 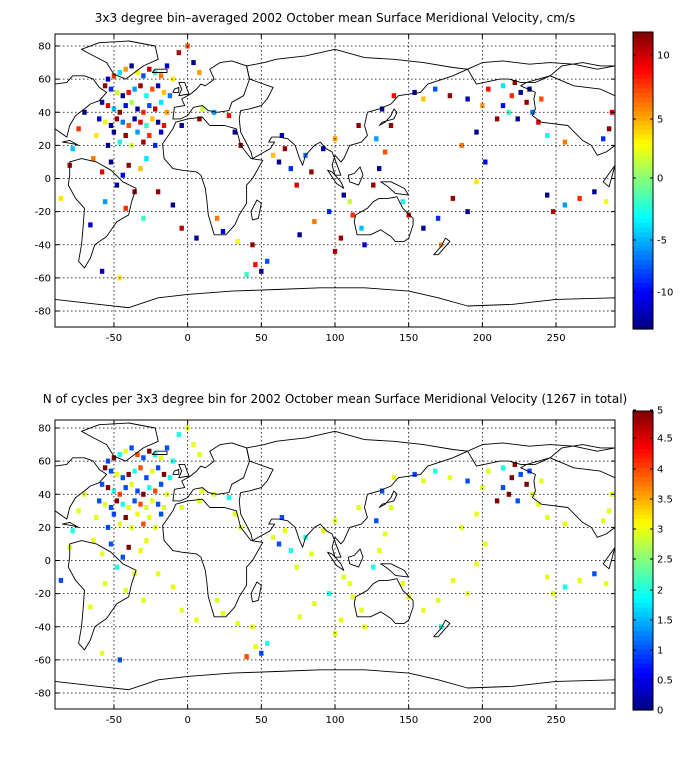 What do you see at coordinates (660, 530) in the screenshot?
I see `colorbar-tick-label: 3` at bounding box center [660, 530].